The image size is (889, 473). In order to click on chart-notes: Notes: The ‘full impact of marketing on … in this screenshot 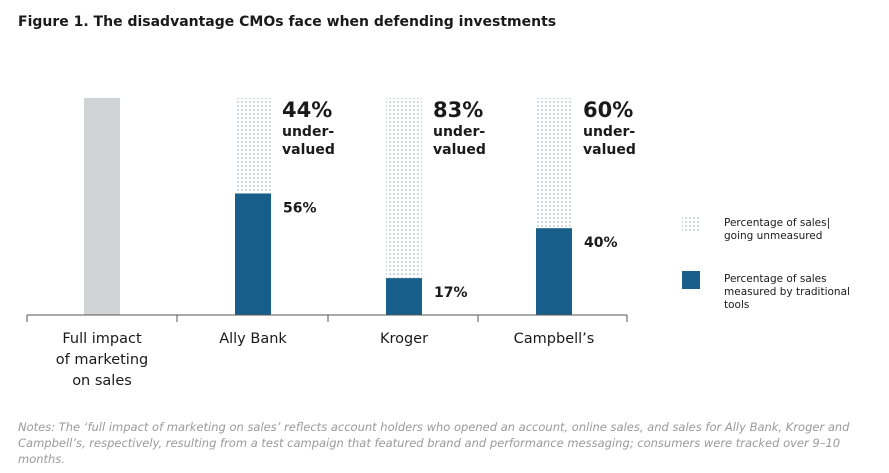, I will do `click(434, 443)`.